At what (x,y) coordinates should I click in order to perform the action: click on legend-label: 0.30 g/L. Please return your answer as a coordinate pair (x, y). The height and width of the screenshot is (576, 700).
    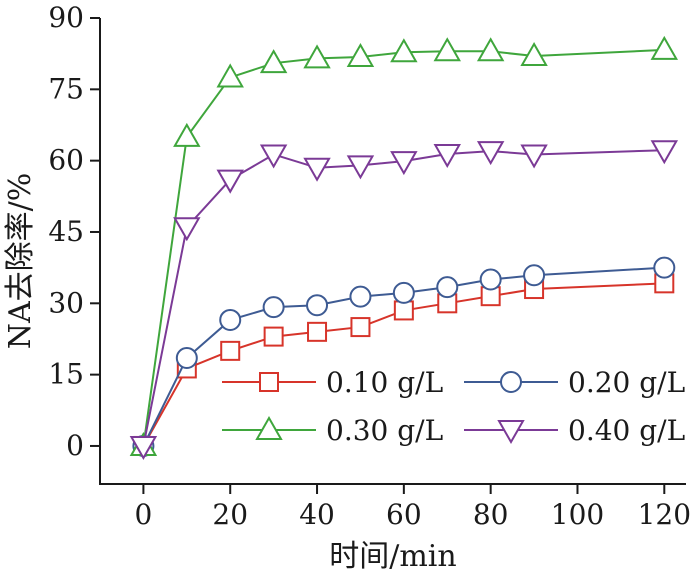
    Looking at the image, I should click on (384, 430).